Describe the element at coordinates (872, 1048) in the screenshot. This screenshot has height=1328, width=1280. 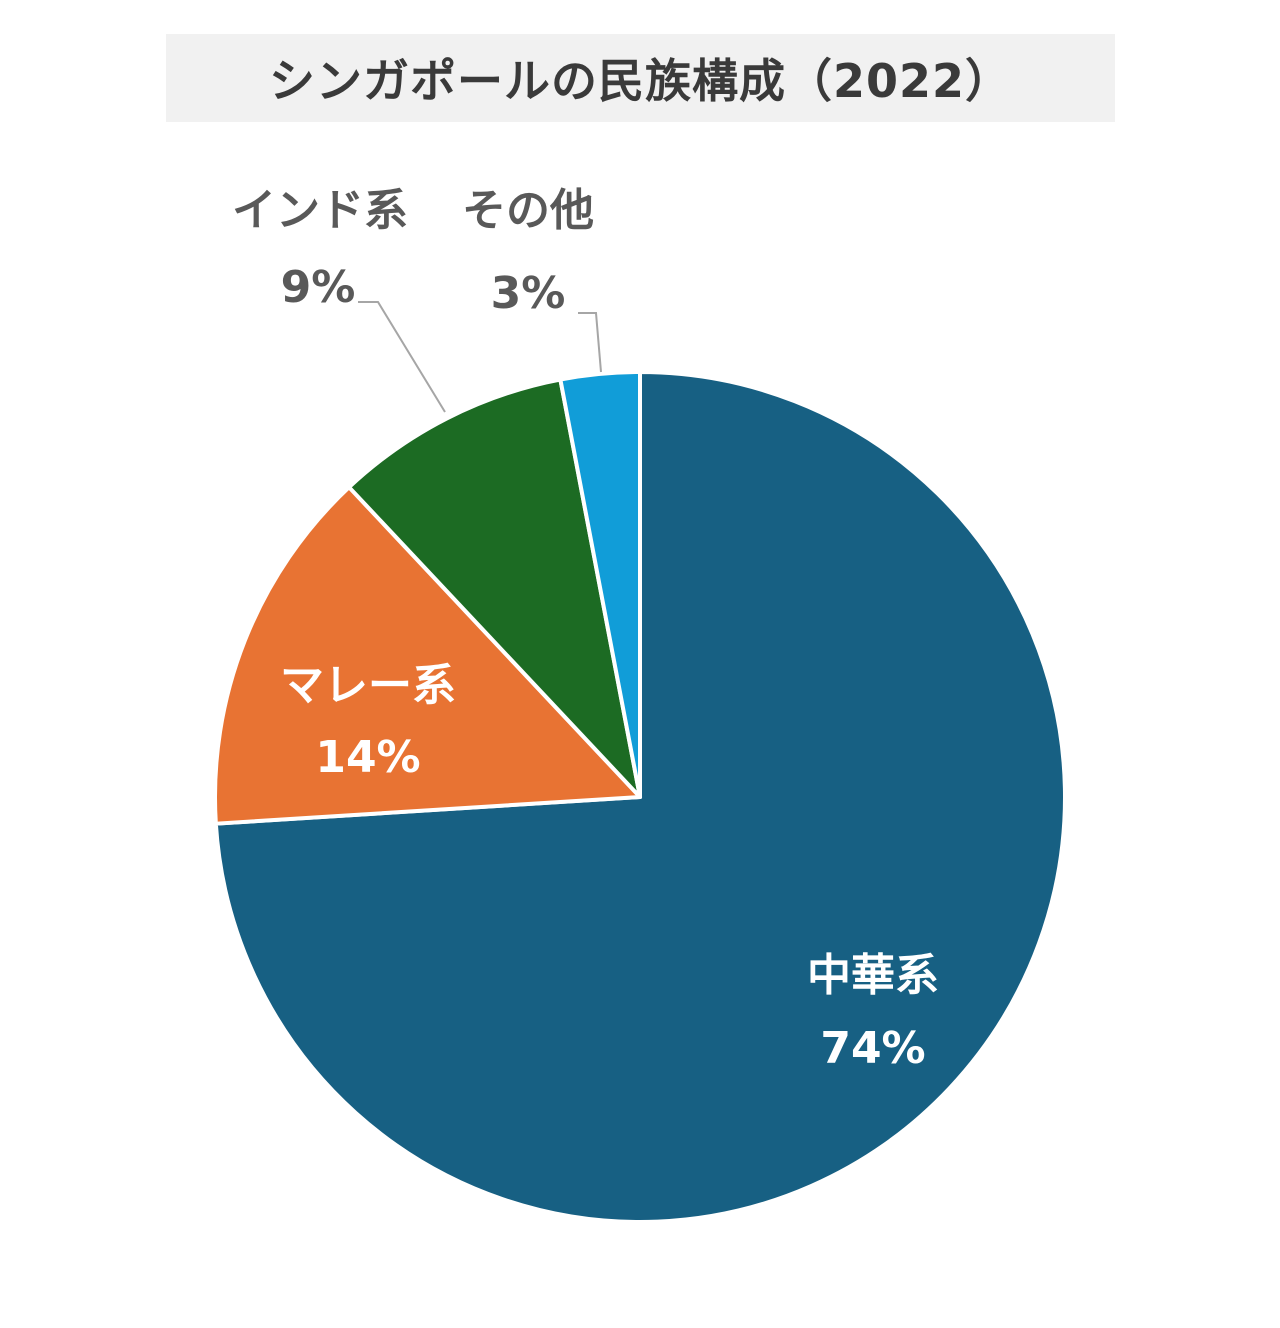
I see `slice-value-label-1: 74%` at that location.